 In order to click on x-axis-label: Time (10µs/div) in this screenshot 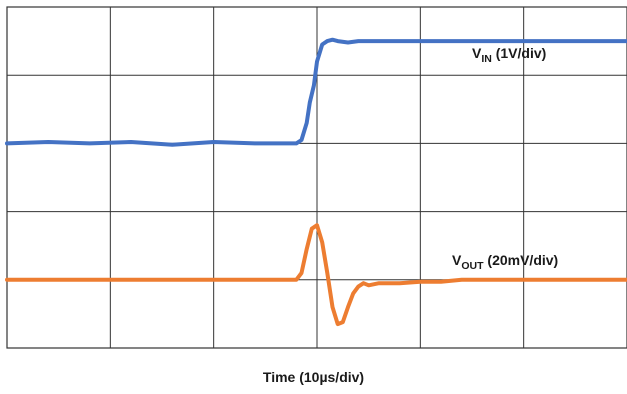, I will do `click(313, 377)`.